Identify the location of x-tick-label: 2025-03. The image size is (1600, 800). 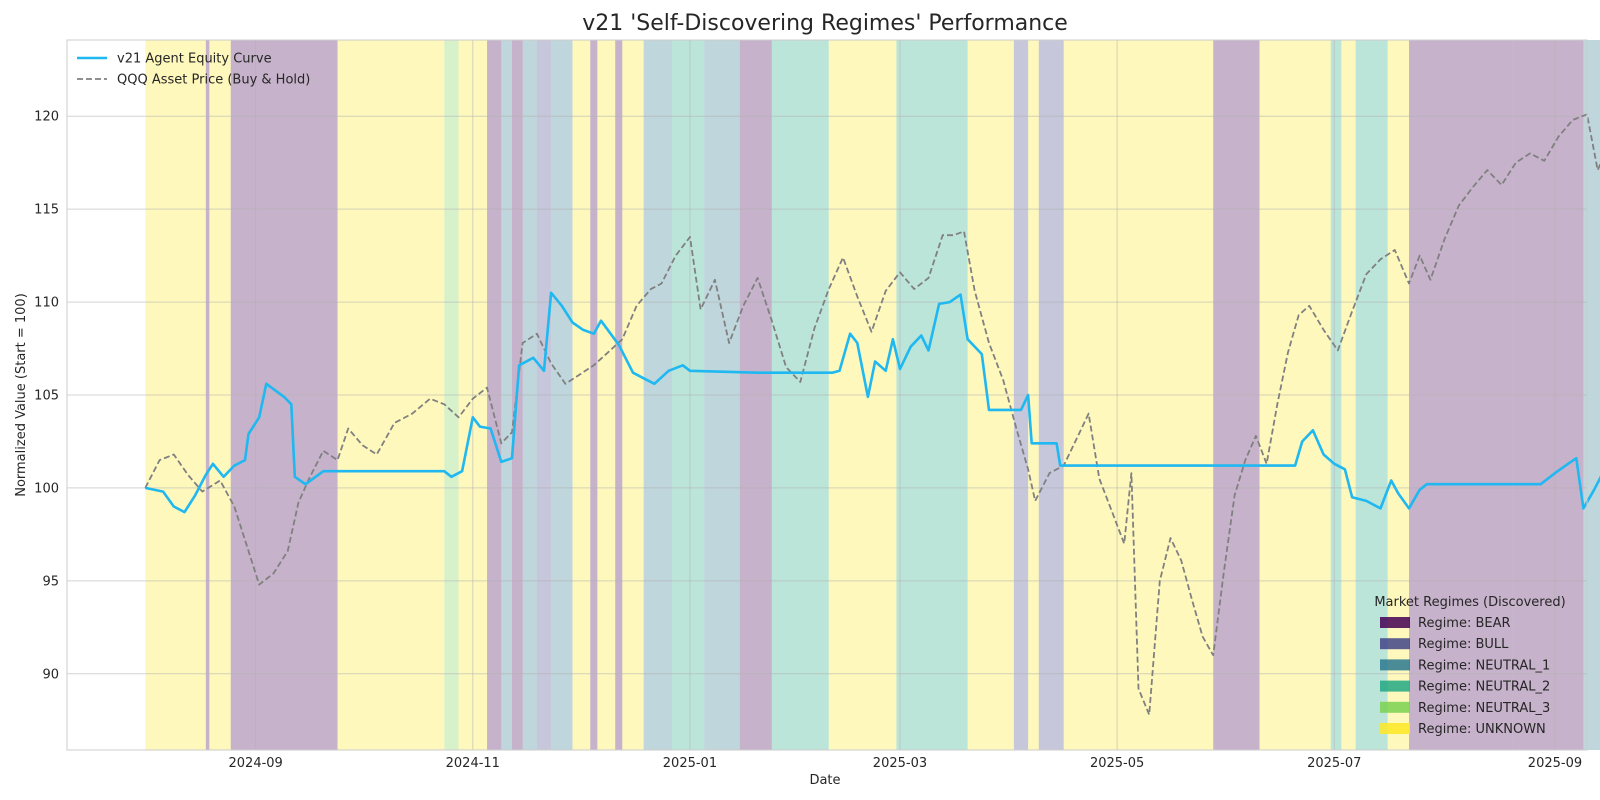
(900, 763).